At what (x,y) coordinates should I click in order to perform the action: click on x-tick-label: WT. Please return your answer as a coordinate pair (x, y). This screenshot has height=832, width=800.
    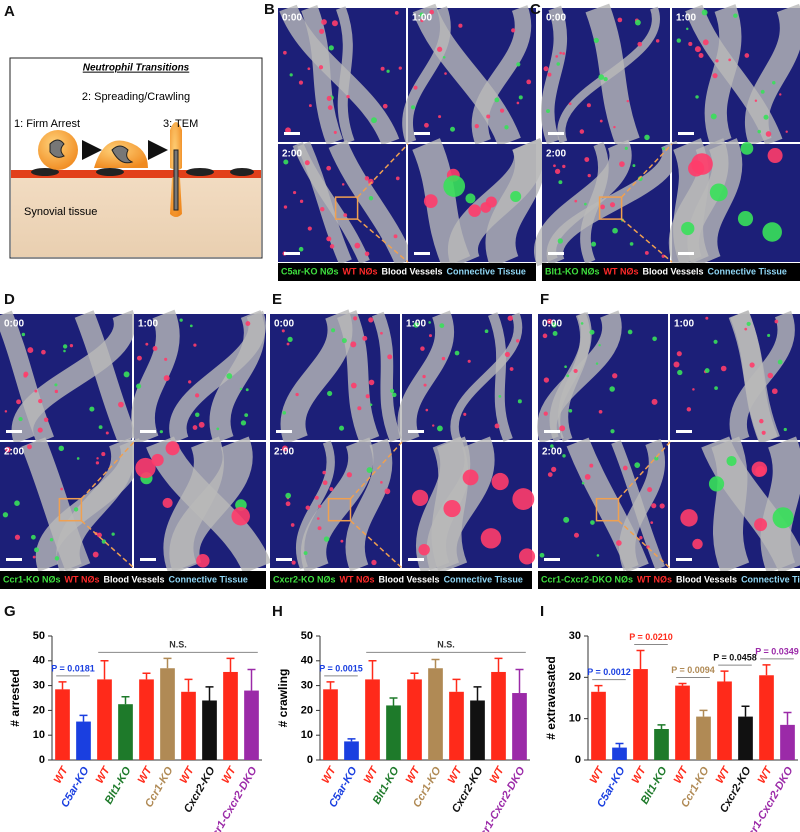
    Looking at the image, I should click on (456, 775).